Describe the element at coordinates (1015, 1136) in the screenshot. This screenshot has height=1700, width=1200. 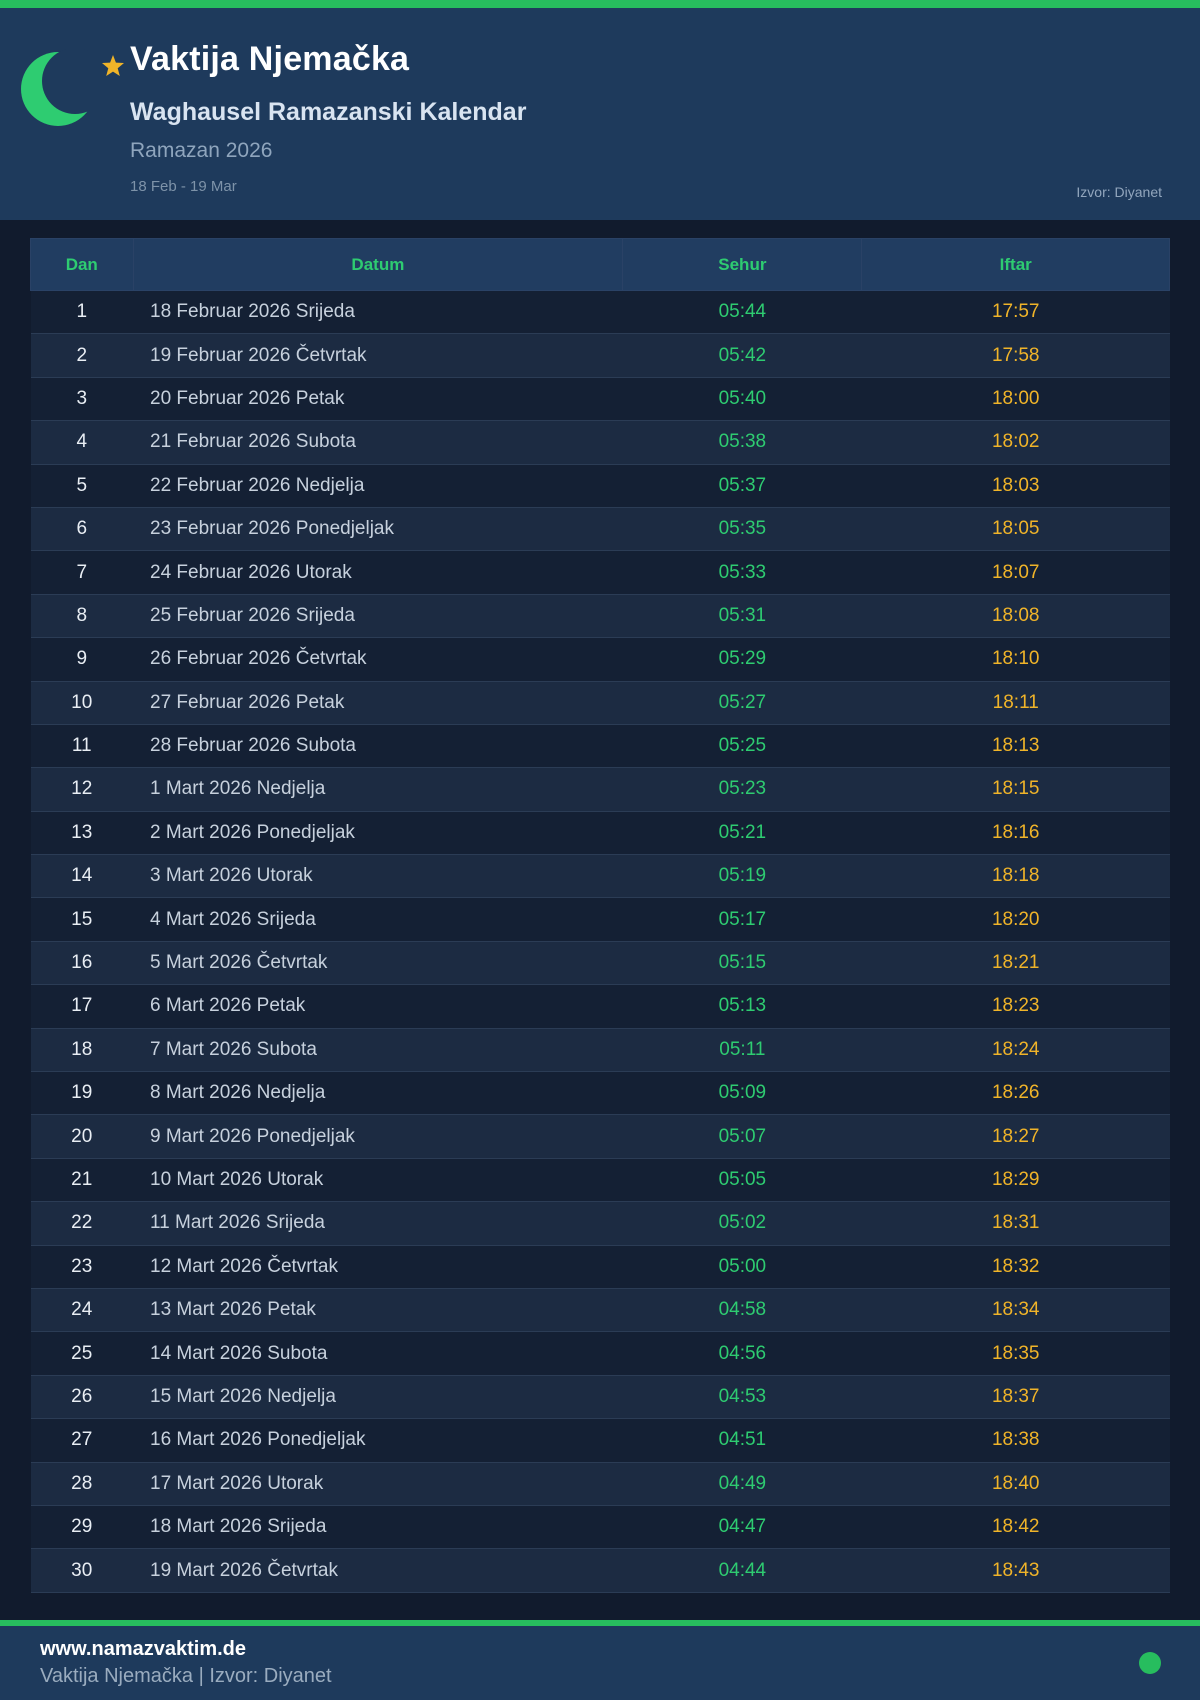
I see `iftar-time-cell: 18:27` at that location.